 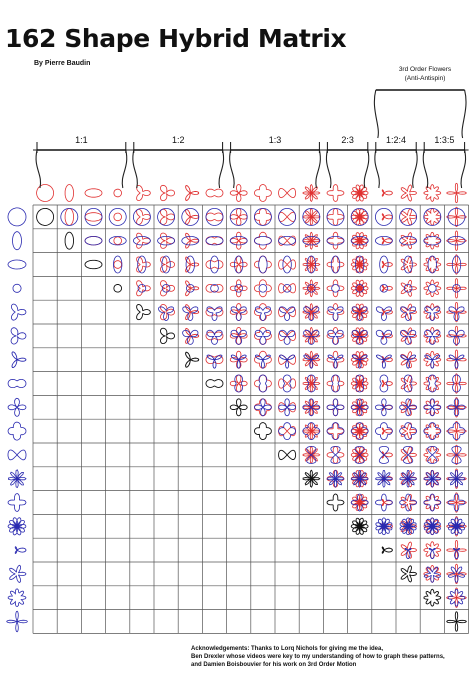 What do you see at coordinates (347, 140) in the screenshot?
I see `ratio-label: 2:3` at bounding box center [347, 140].